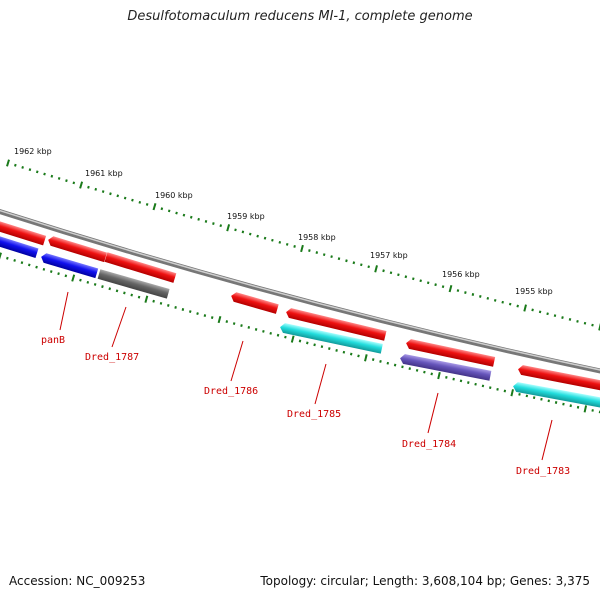 The image size is (600, 600). I want to click on gene-label-dred-1785: Dred_1785, so click(314, 414).